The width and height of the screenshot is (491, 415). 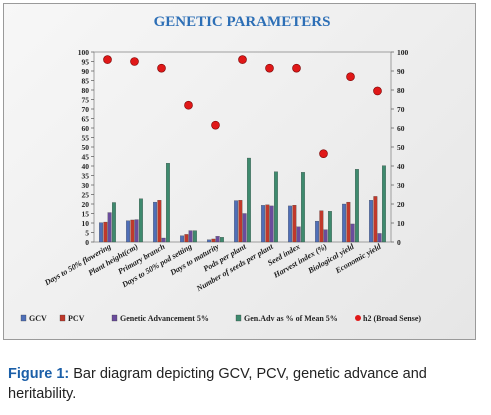 What do you see at coordinates (401, 204) in the screenshot?
I see `right-axis-tick-label: 20` at bounding box center [401, 204].